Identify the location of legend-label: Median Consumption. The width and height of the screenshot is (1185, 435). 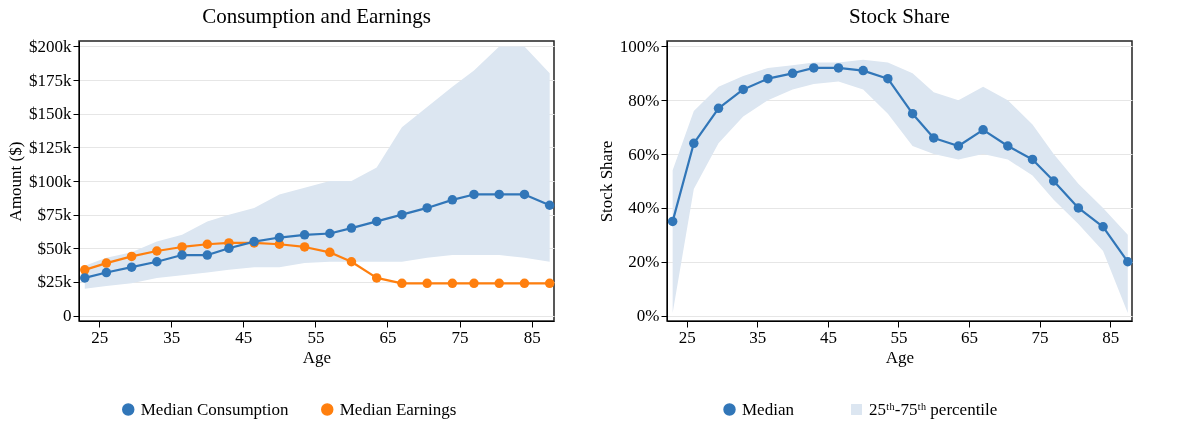
(215, 409).